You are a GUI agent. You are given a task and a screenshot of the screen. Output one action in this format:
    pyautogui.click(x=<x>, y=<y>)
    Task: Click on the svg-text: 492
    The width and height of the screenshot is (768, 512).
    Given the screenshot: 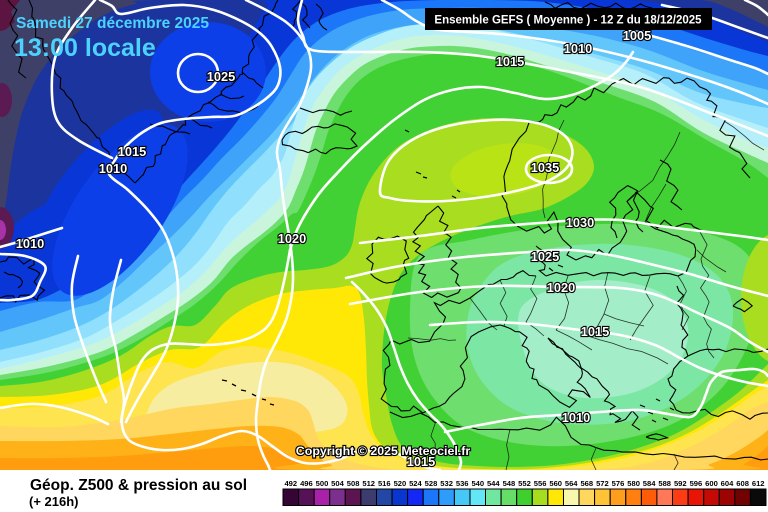 What is the action you would take?
    pyautogui.click(x=290, y=483)
    